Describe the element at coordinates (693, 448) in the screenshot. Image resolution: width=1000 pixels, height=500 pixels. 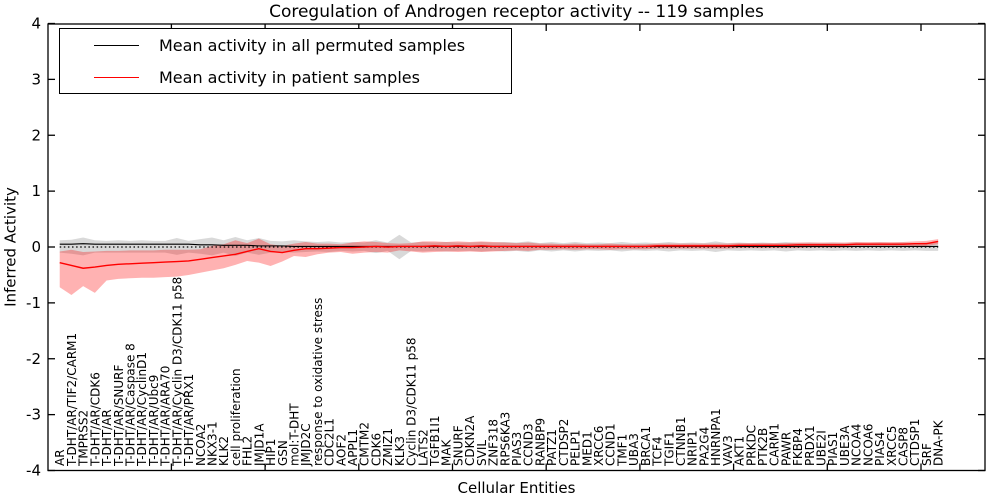
I see `x-tick-label: NRIP1` at that location.